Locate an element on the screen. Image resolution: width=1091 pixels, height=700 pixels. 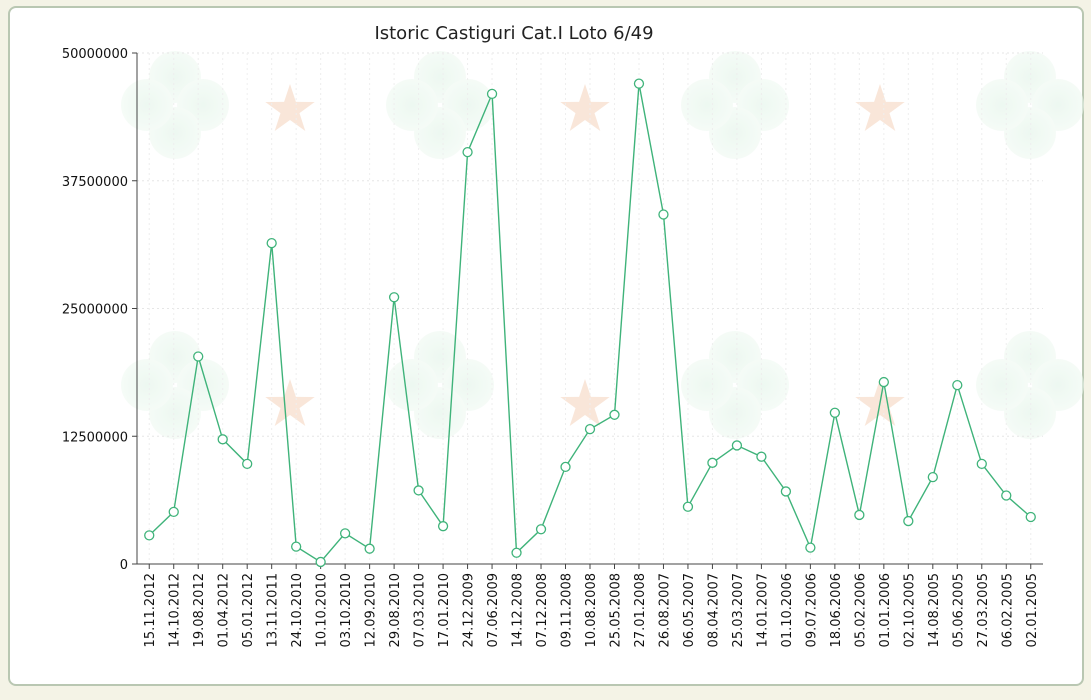
x-tick-label: 13.11.2011 is located at coordinates (273, 610).